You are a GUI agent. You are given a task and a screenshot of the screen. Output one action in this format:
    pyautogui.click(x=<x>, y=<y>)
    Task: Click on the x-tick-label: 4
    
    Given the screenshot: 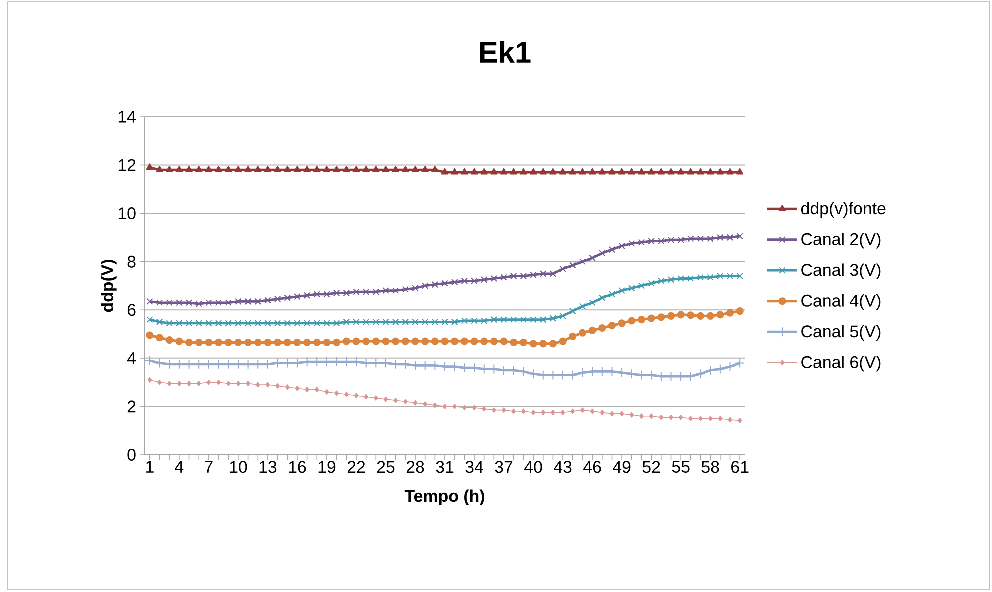 What is the action you would take?
    pyautogui.click(x=179, y=467)
    